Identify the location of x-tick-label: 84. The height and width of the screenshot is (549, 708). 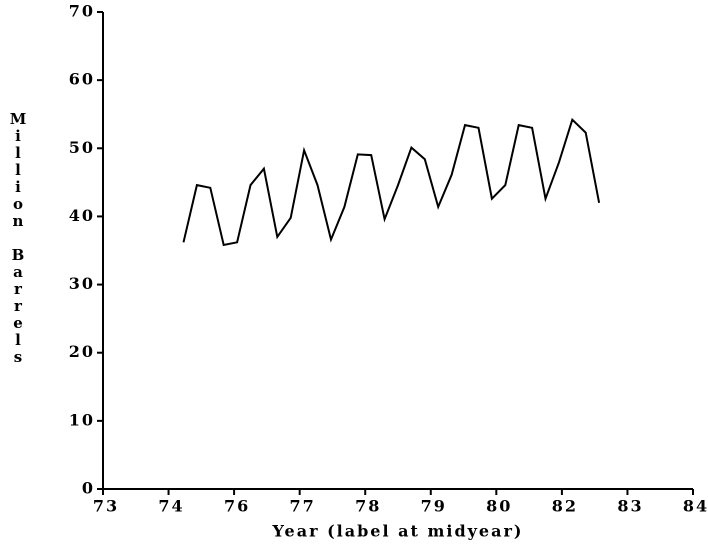
(695, 506).